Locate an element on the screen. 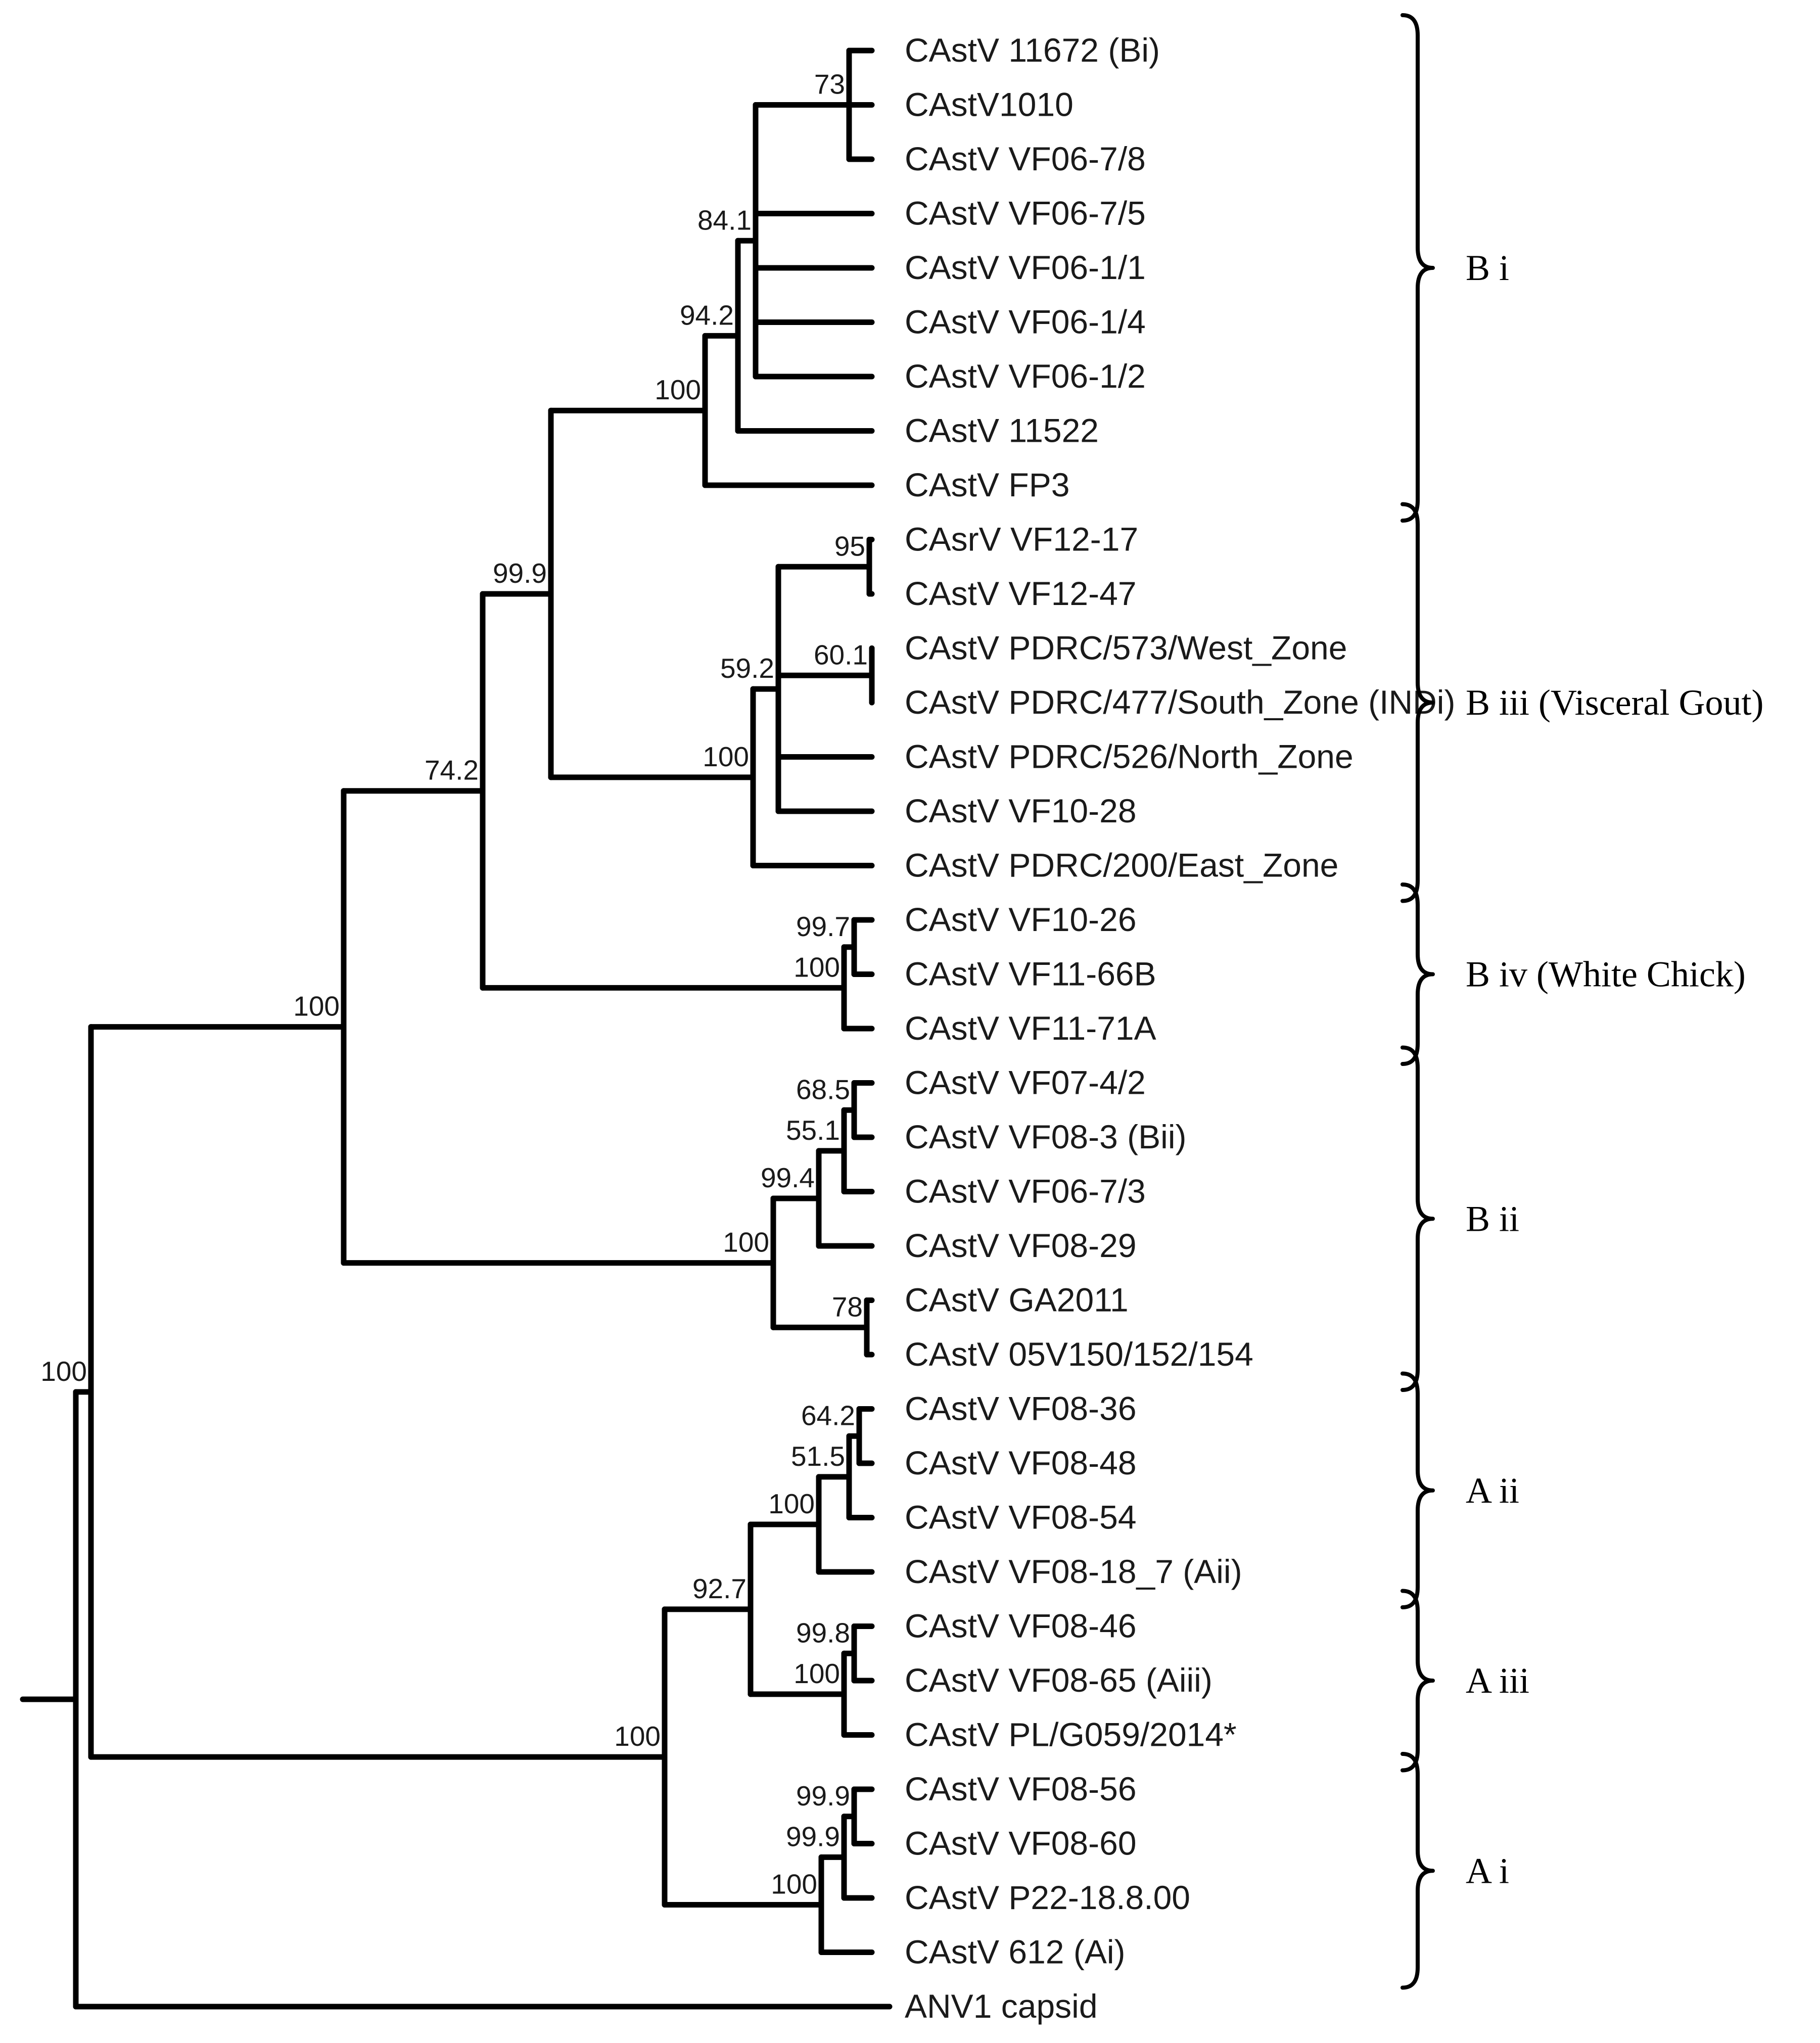 This screenshot has width=1820, height=2043. bootstrap-support: 60.1 is located at coordinates (841, 654).